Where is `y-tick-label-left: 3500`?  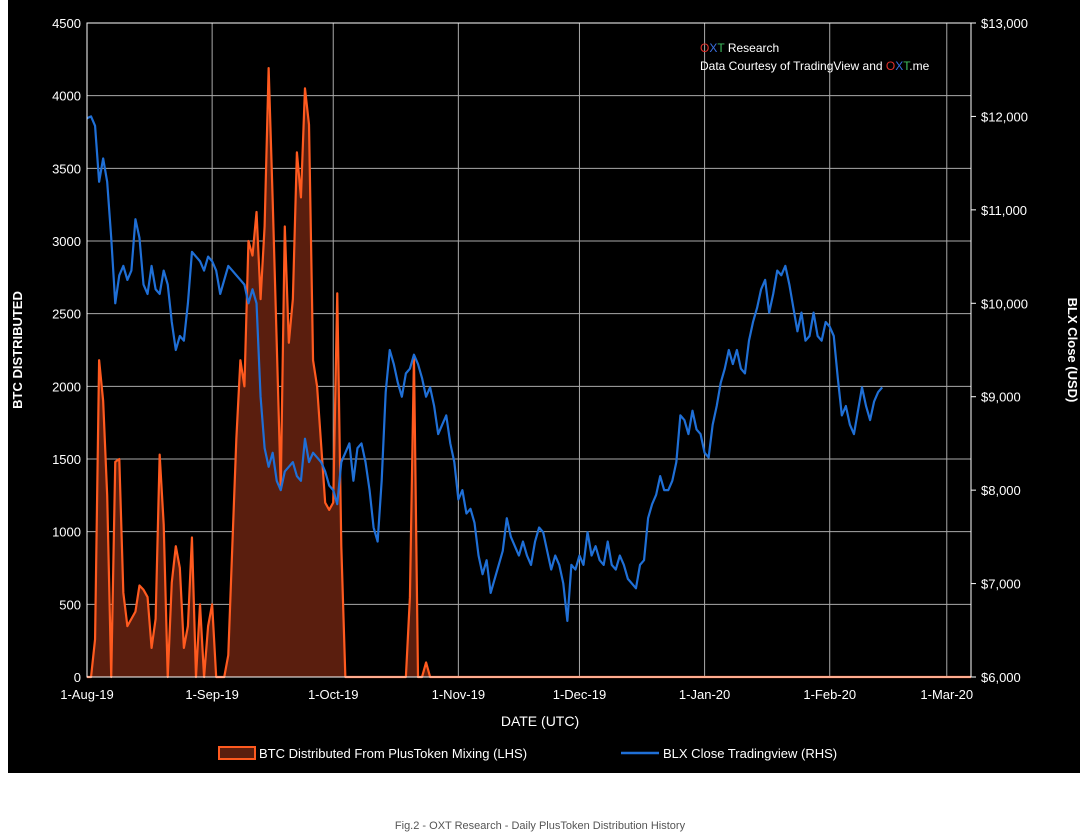 y-tick-label-left: 3500 is located at coordinates (66, 168).